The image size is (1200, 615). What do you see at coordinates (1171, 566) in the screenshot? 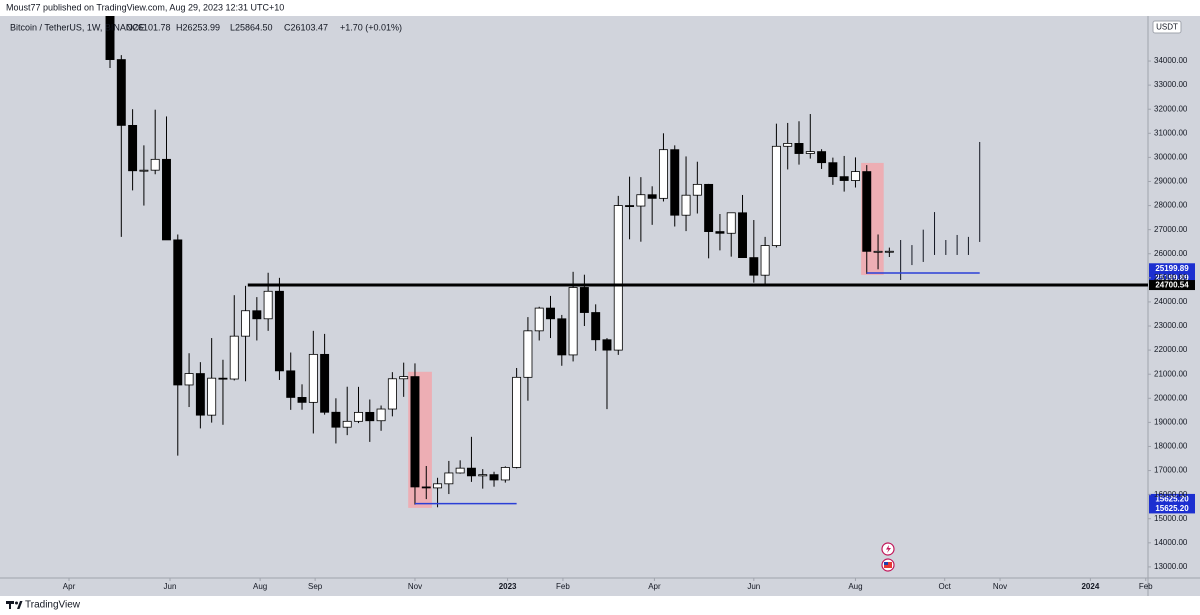
I see `y-tick-label: 13000.00` at bounding box center [1171, 566].